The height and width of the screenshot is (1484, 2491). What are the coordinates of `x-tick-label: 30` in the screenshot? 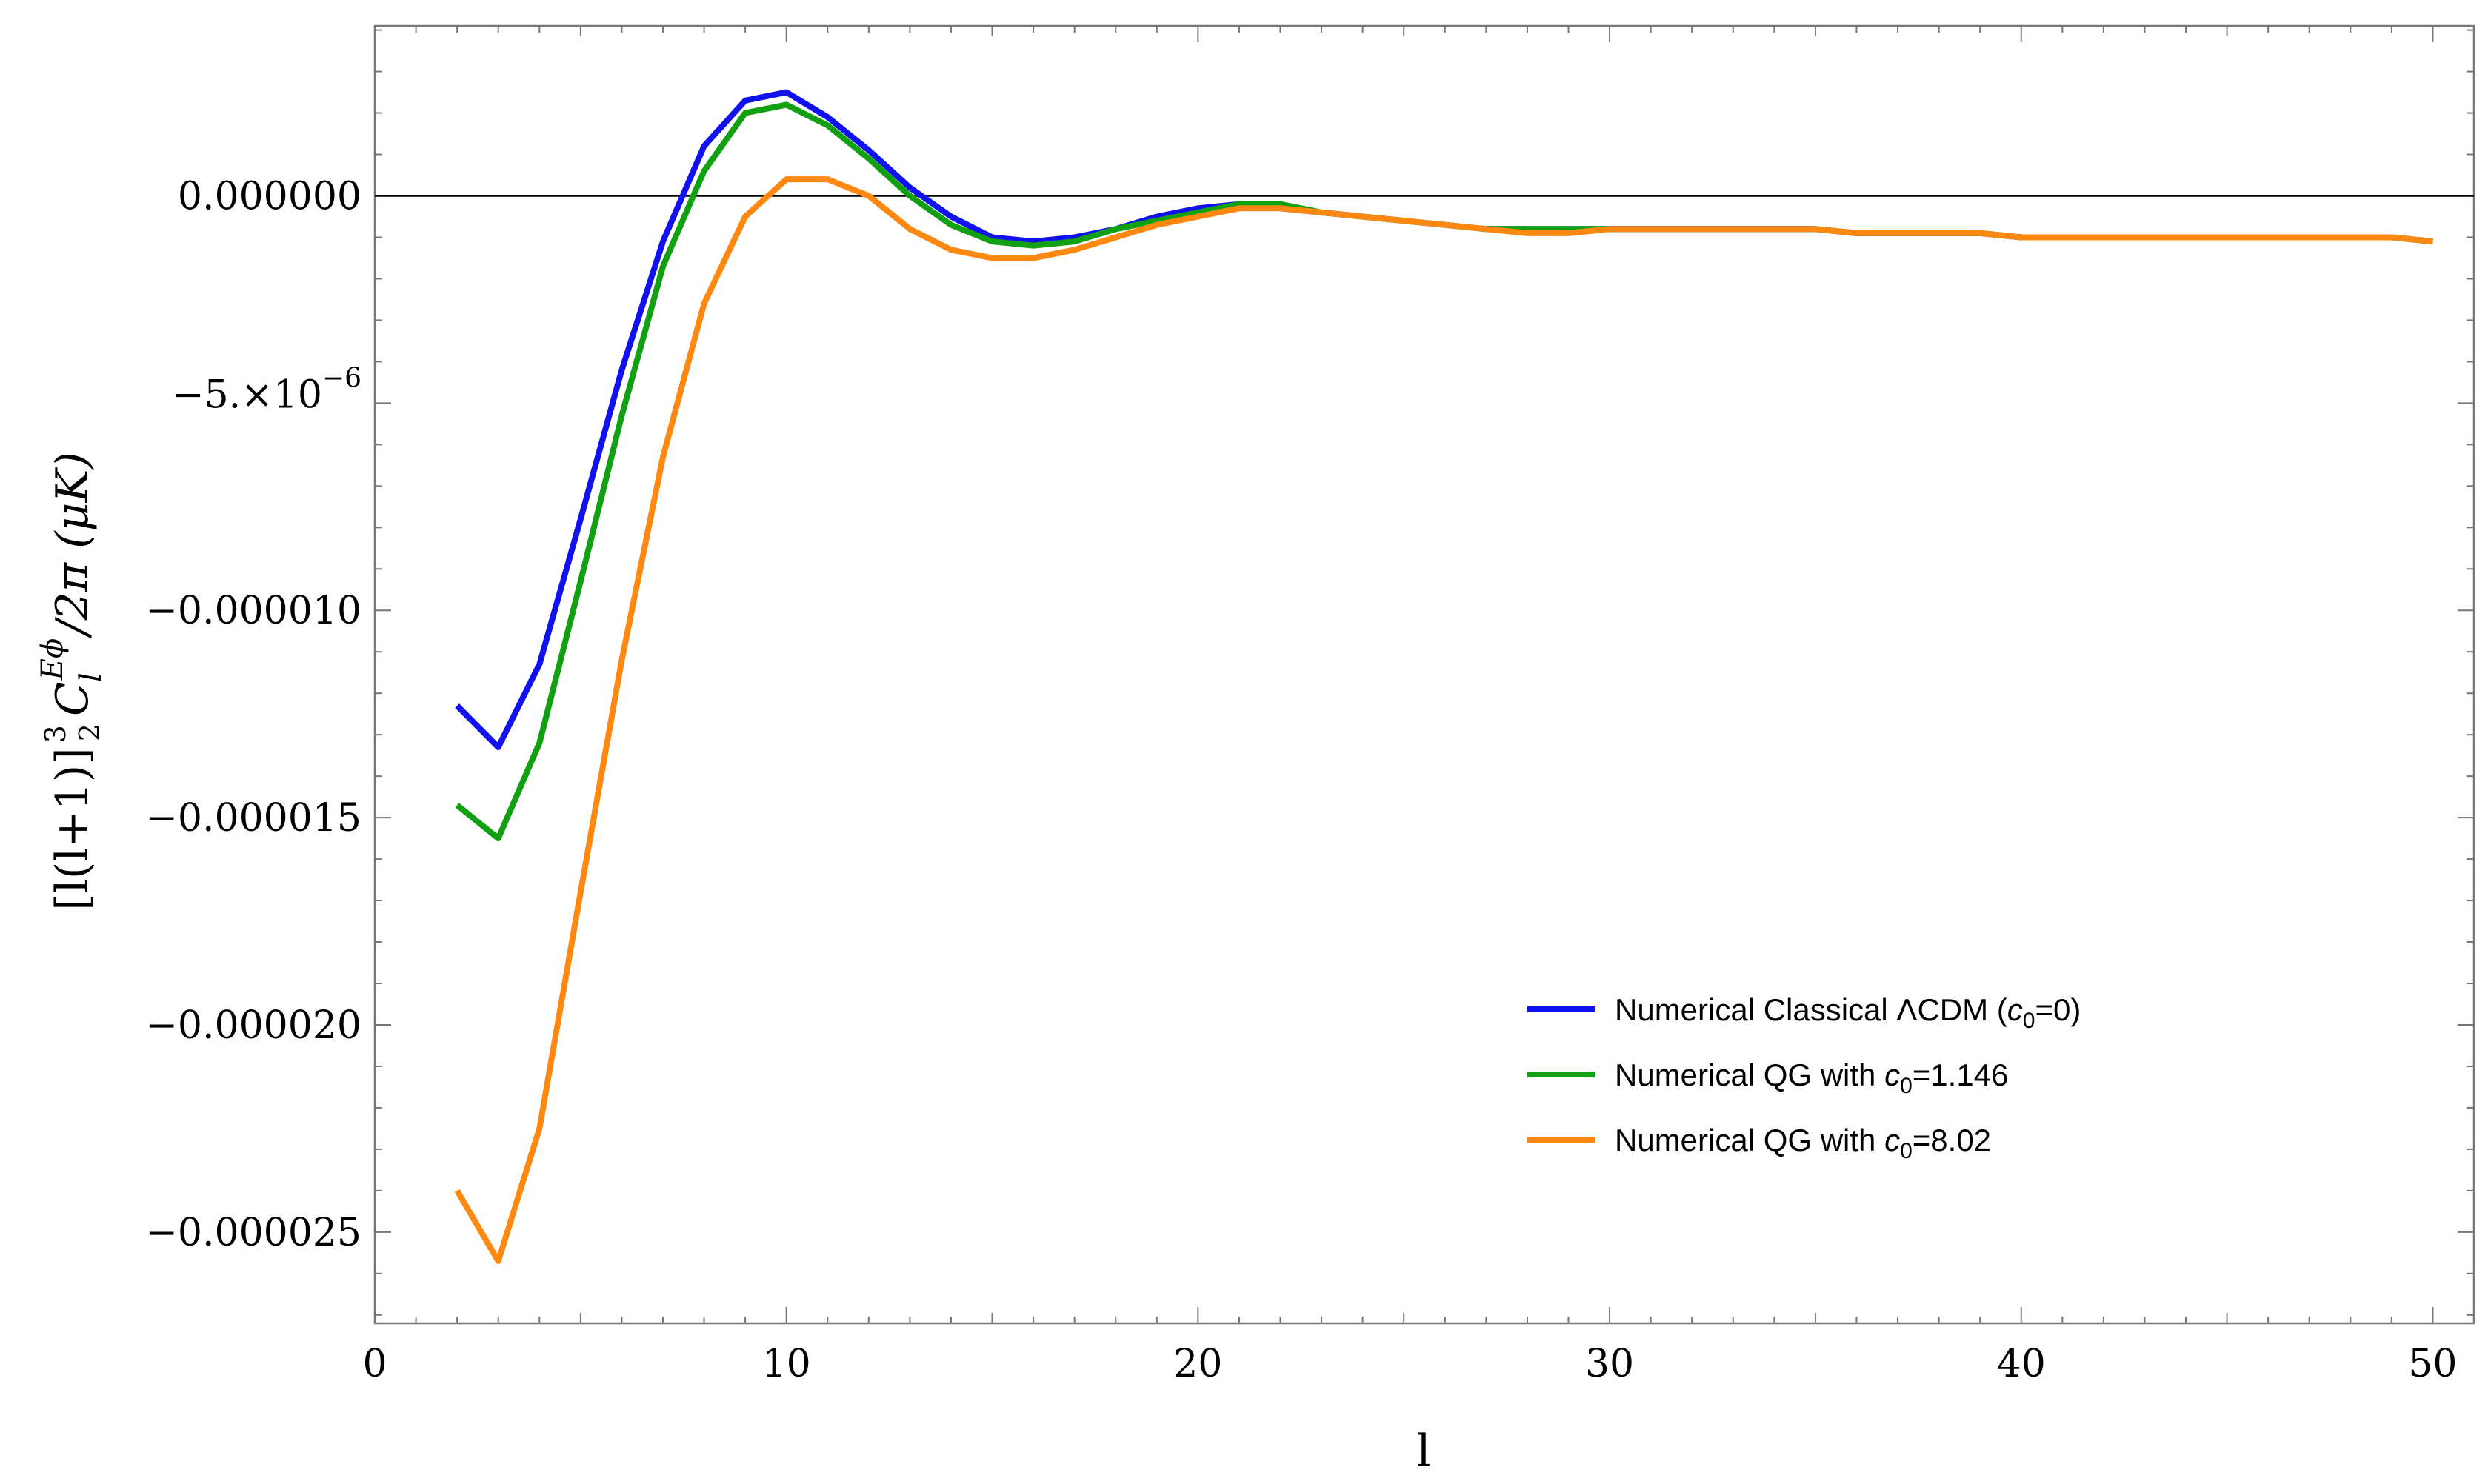 It's located at (1610, 1364).